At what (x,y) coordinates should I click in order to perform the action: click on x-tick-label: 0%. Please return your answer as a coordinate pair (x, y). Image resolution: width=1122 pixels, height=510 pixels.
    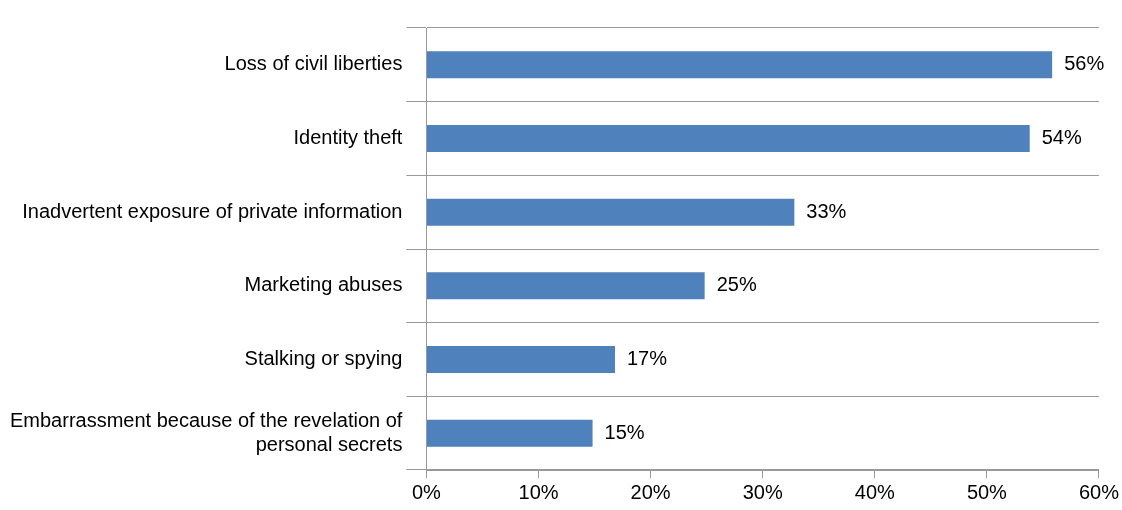
    Looking at the image, I should click on (426, 491).